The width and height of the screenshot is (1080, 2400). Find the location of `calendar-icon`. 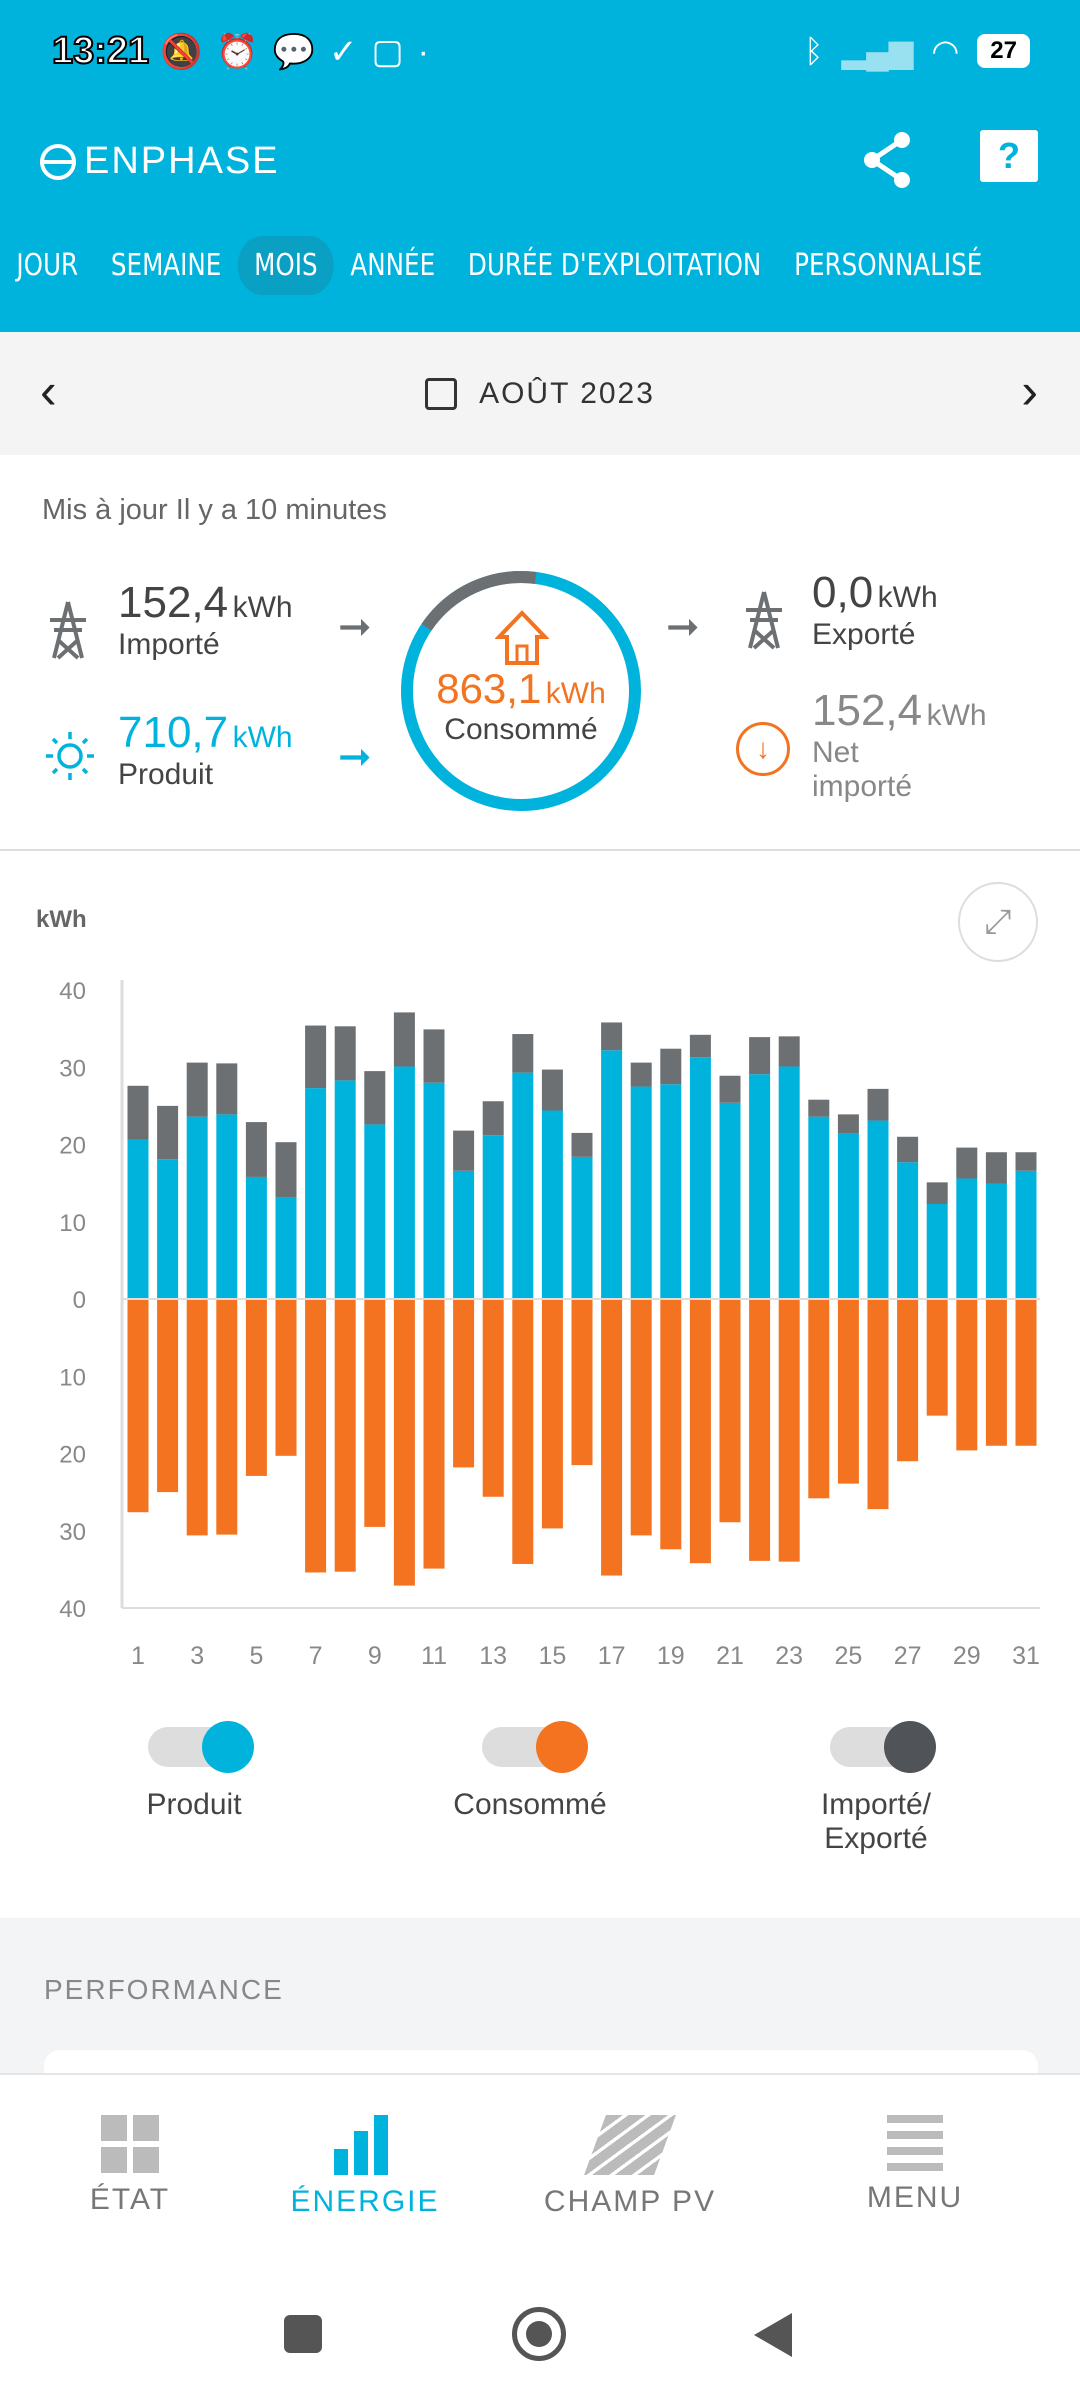

calendar-icon is located at coordinates (441, 393).